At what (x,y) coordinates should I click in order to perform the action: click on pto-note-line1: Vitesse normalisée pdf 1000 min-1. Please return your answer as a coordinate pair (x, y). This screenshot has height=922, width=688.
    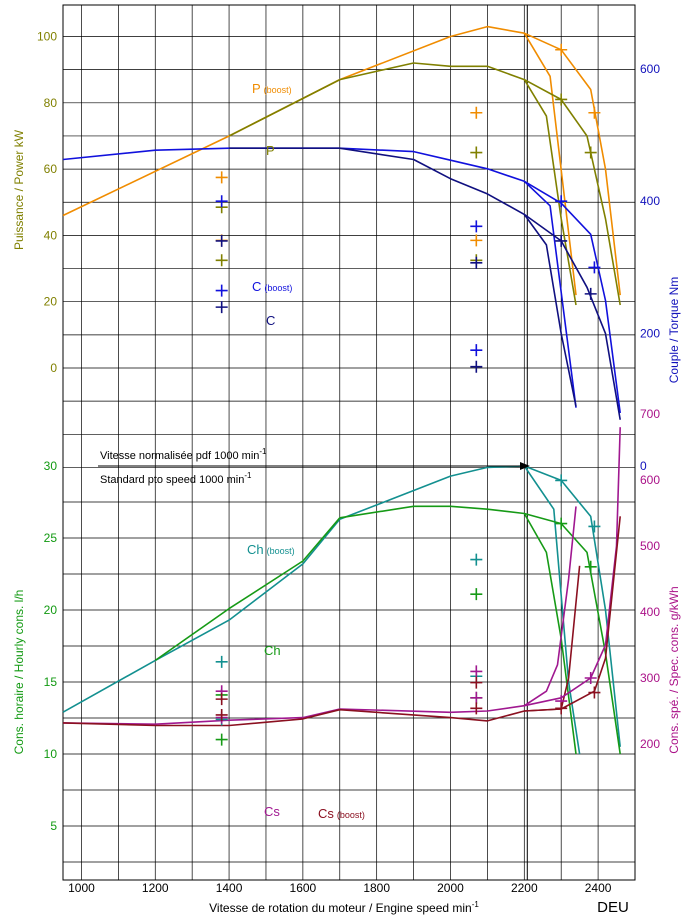
    Looking at the image, I should click on (183, 454).